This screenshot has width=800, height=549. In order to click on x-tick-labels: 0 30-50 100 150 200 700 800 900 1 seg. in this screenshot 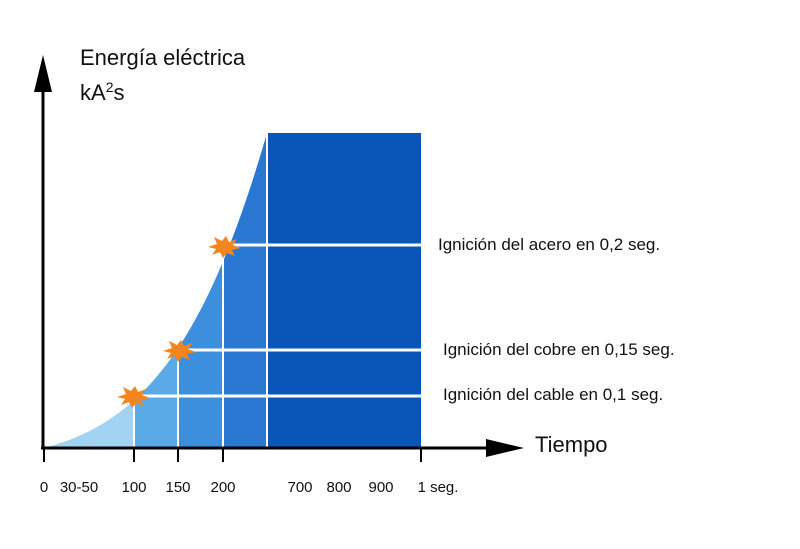, I will do `click(249, 487)`.